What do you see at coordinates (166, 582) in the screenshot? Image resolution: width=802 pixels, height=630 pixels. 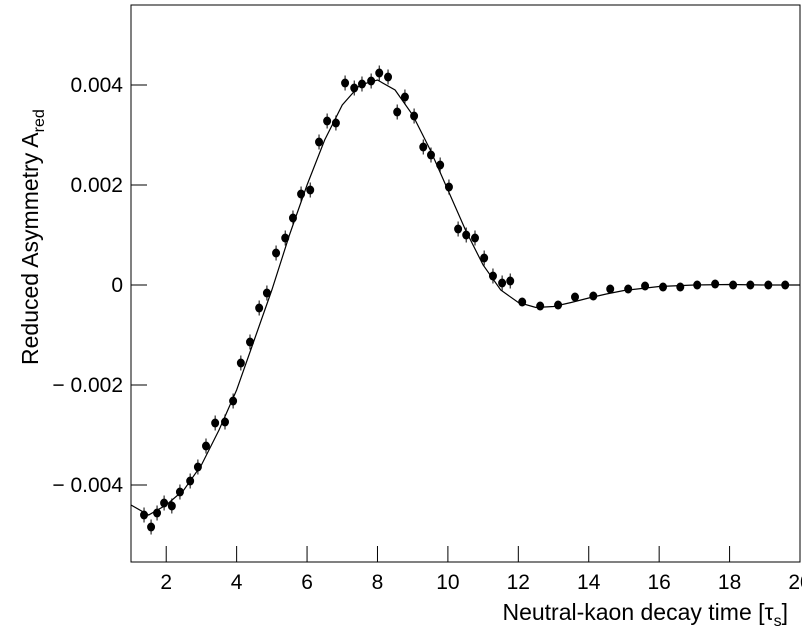 I see `x-tick-label: 2` at bounding box center [166, 582].